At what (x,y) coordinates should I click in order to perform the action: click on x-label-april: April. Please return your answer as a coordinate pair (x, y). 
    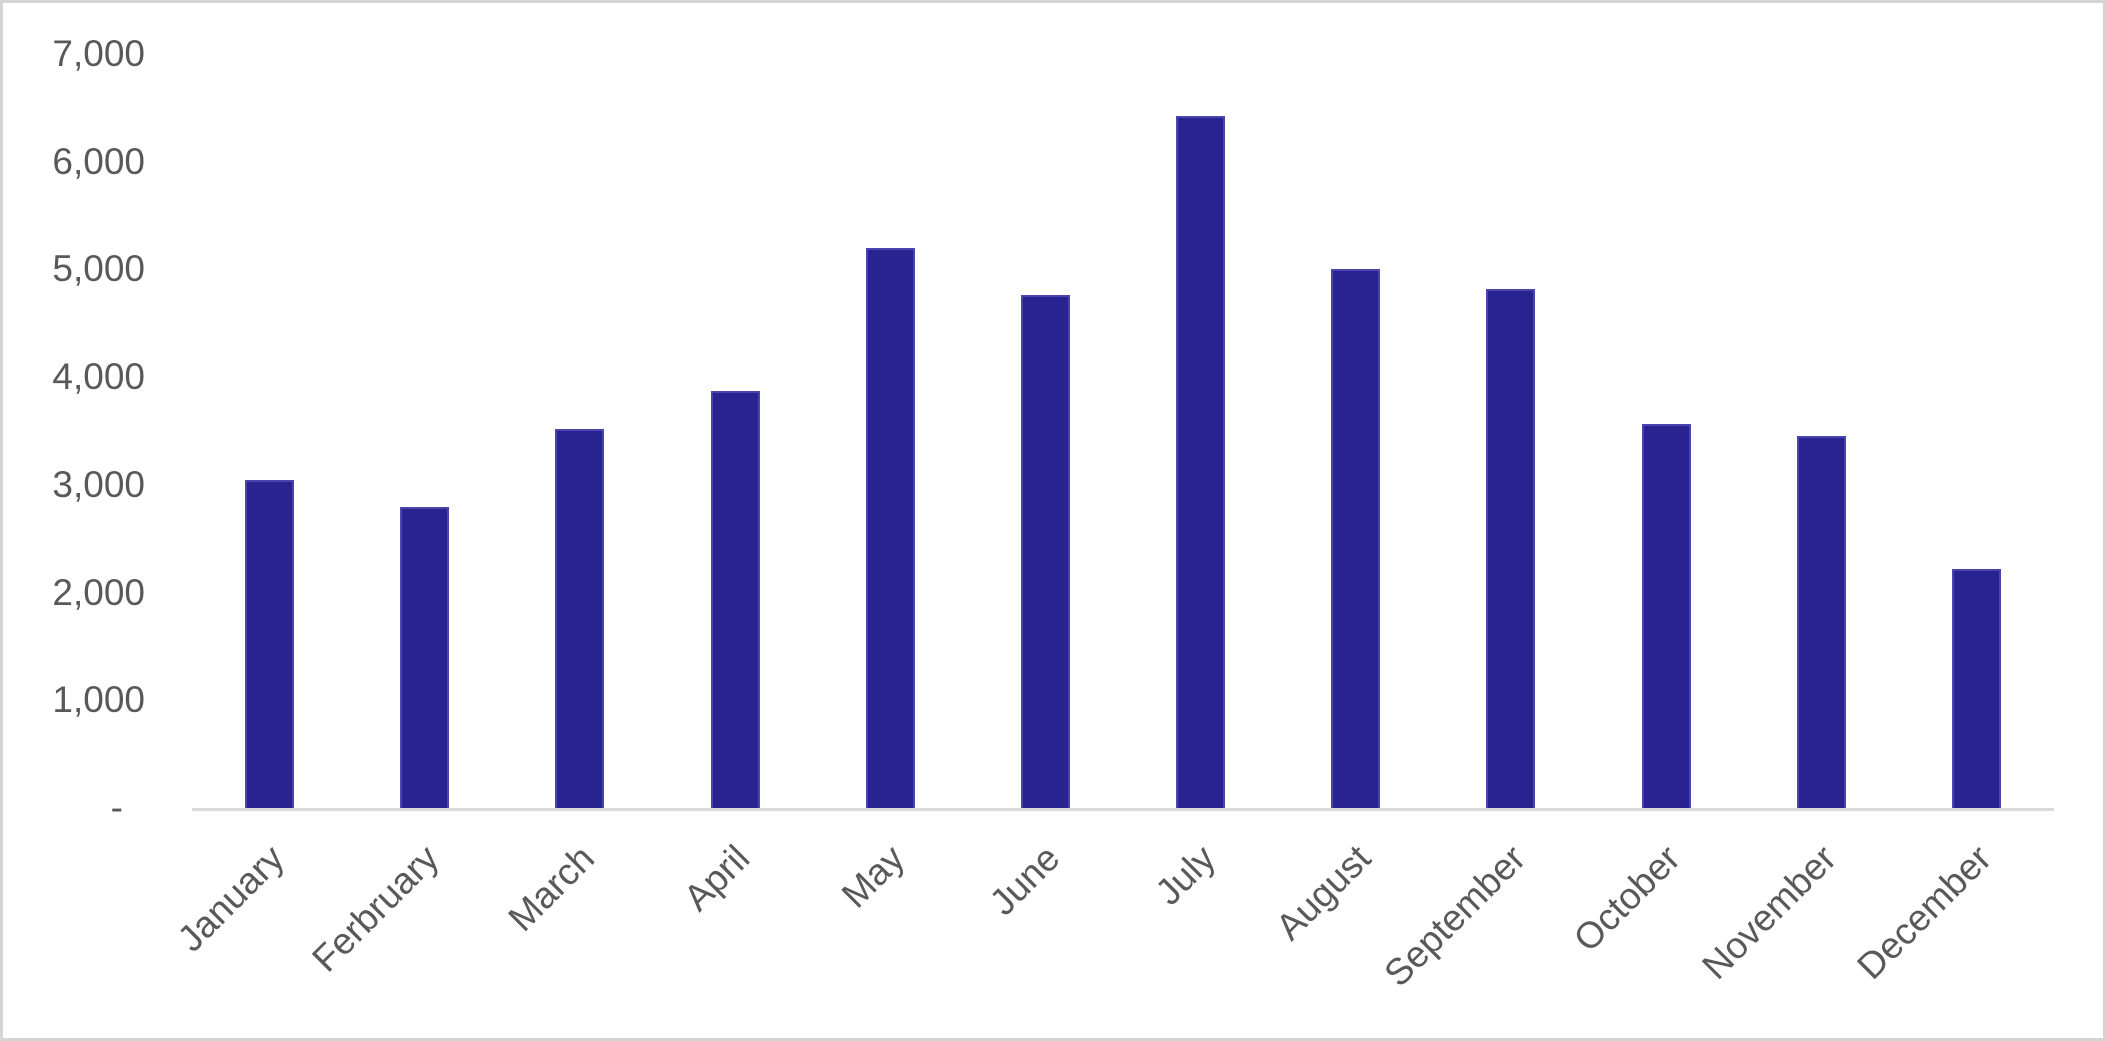
    Looking at the image, I should click on (717, 878).